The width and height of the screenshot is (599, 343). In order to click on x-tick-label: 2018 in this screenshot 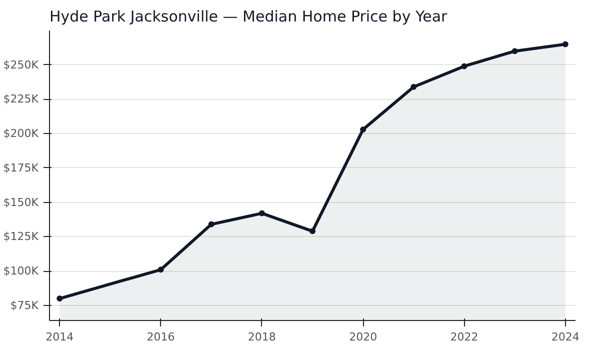, I will do `click(262, 336)`.